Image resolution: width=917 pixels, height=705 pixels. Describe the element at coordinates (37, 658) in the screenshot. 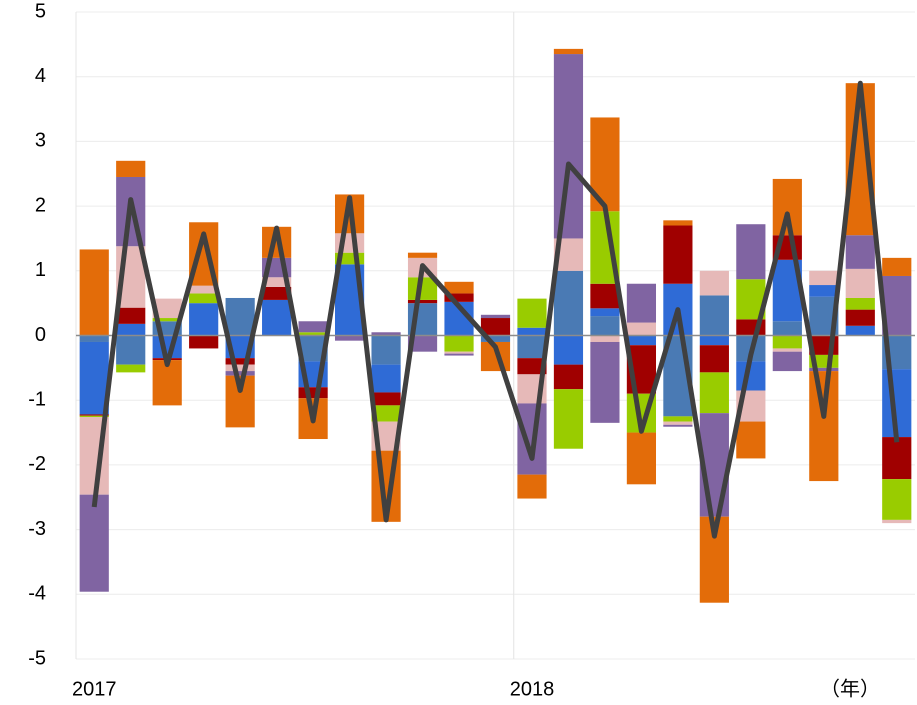

I see `y-tick-label: -5` at that location.